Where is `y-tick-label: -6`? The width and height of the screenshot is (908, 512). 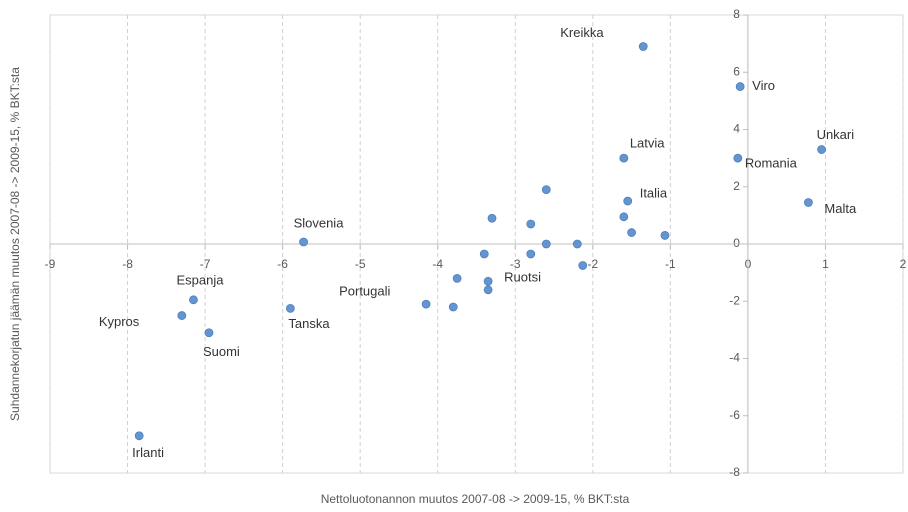 y-tick-label: -6 is located at coordinates (734, 415).